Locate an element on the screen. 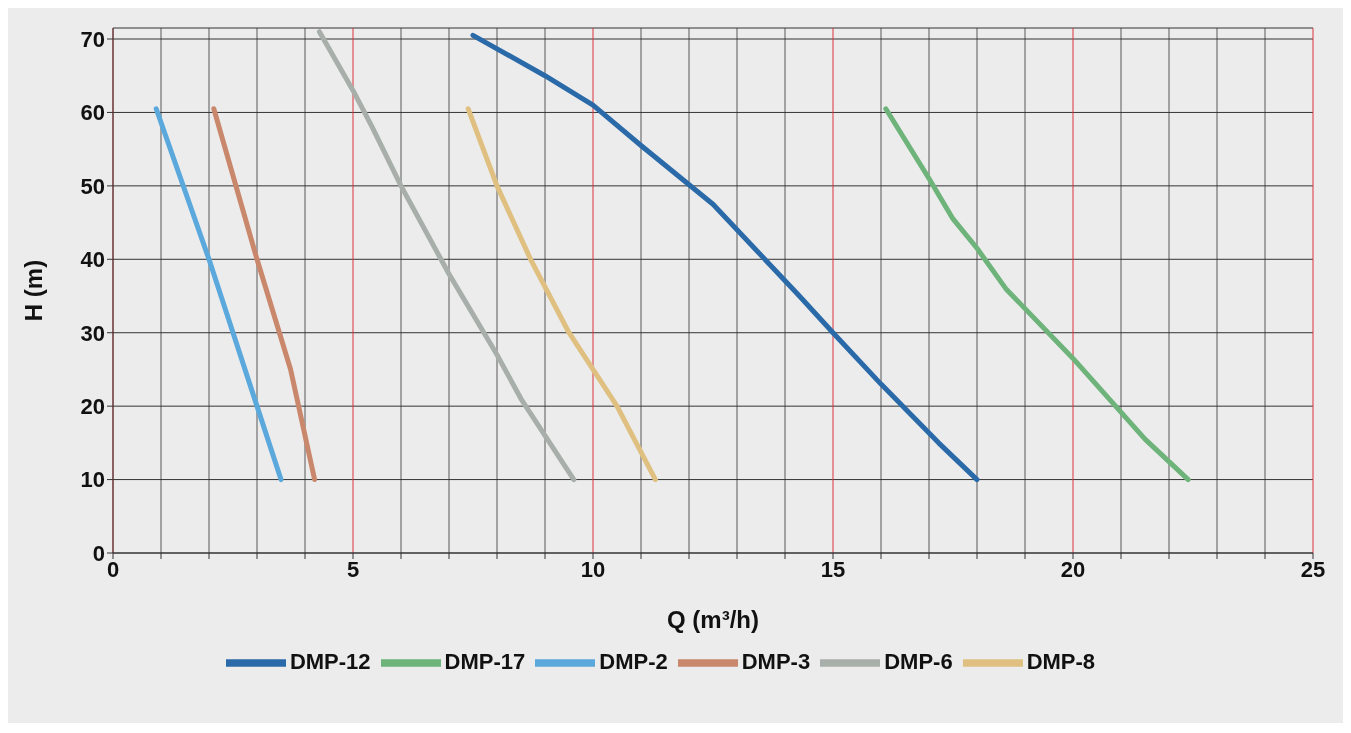 This screenshot has height=733, width=1351. x-tick-label: 10 is located at coordinates (593, 569).